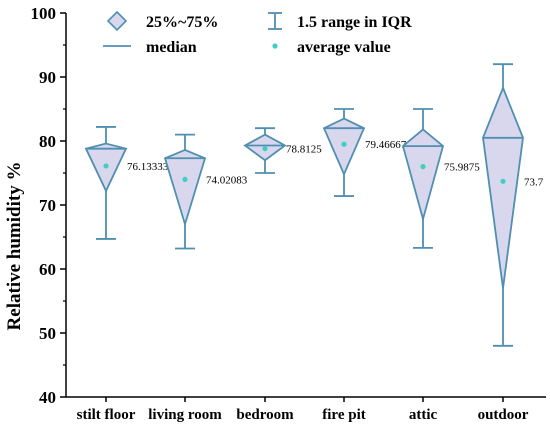  What do you see at coordinates (354, 22) in the screenshot?
I see `legend-range-label: 1.5 range in IQR` at bounding box center [354, 22].